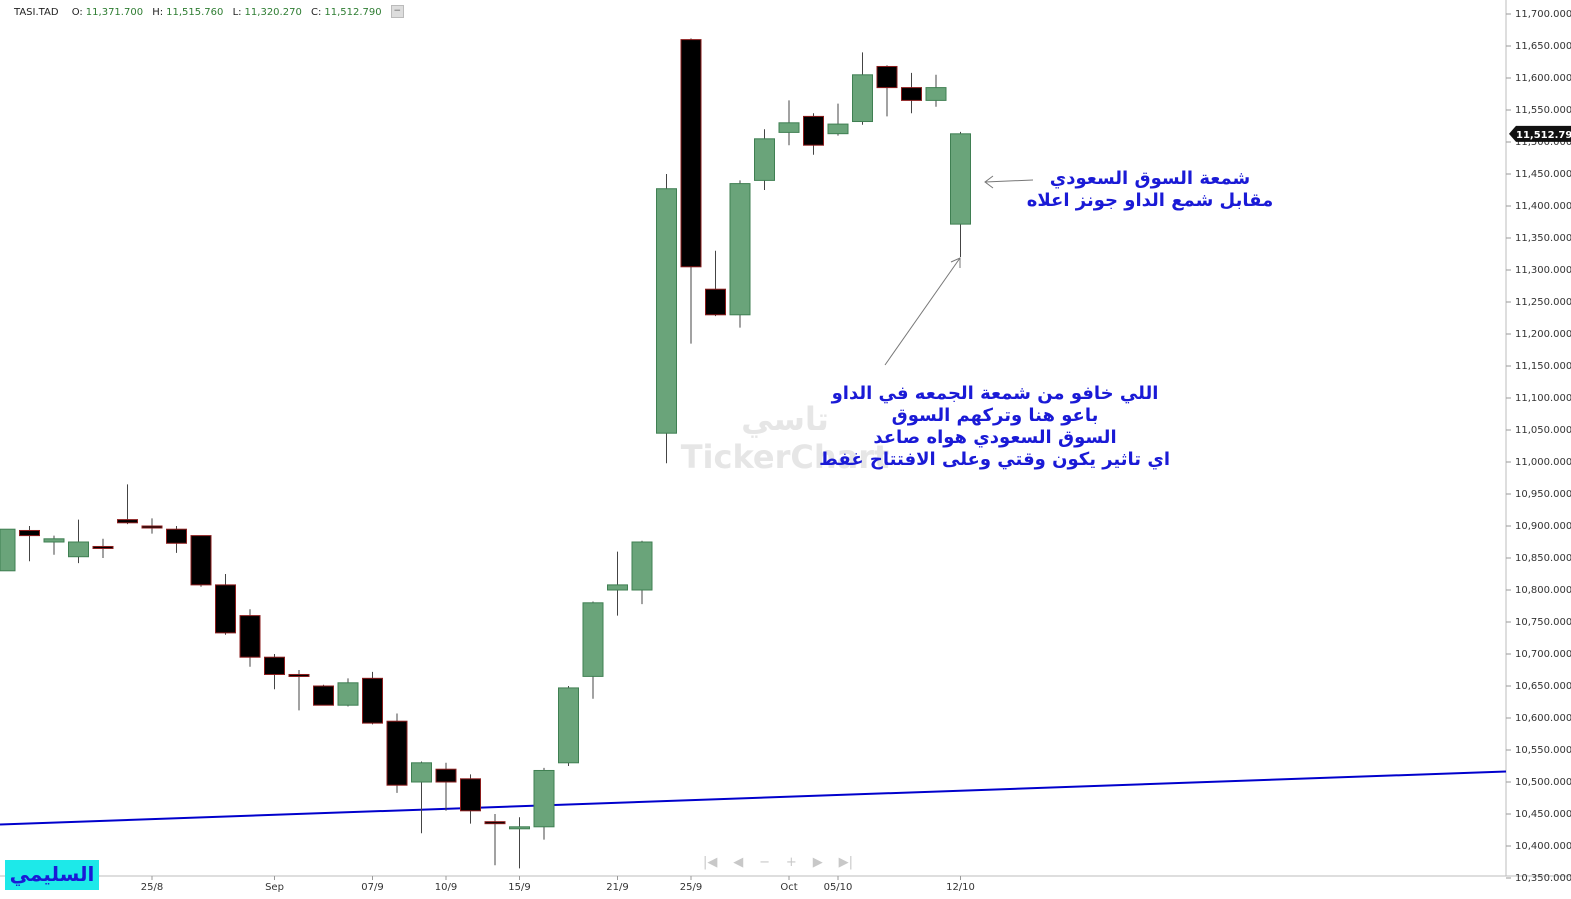 Image resolution: width=1571 pixels, height=899 pixels. I want to click on support-trendline, so click(753, 798).